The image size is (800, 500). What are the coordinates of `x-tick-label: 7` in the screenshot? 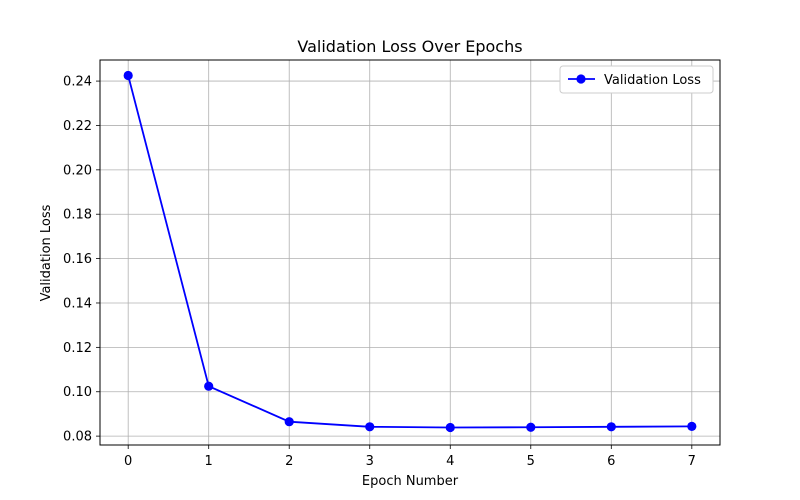 It's located at (692, 461).